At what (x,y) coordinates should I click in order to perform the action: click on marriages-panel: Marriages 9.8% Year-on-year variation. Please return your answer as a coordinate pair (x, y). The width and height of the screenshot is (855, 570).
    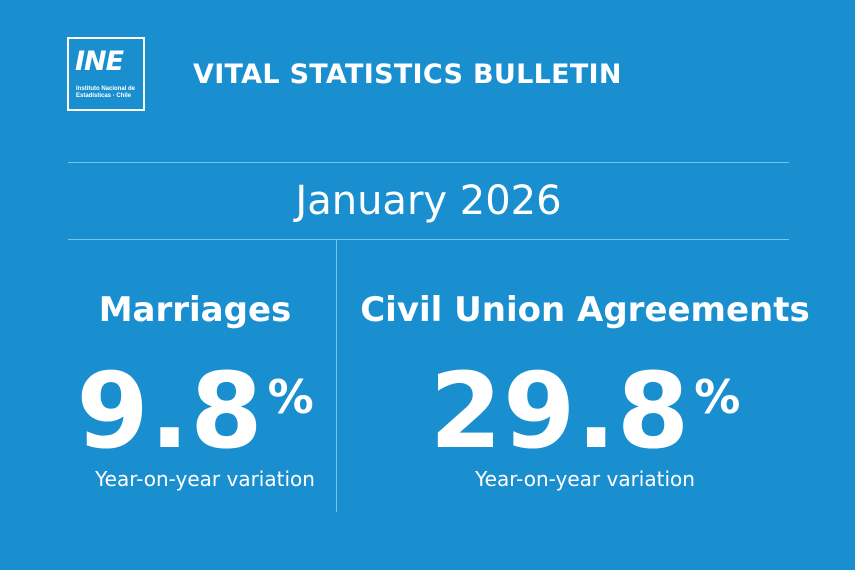
    Looking at the image, I should click on (195, 390).